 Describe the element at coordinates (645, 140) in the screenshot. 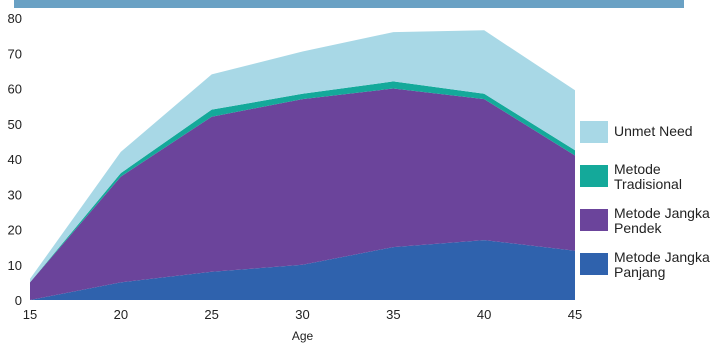

I see `legend-item-unmet-need: Unmet Need` at that location.